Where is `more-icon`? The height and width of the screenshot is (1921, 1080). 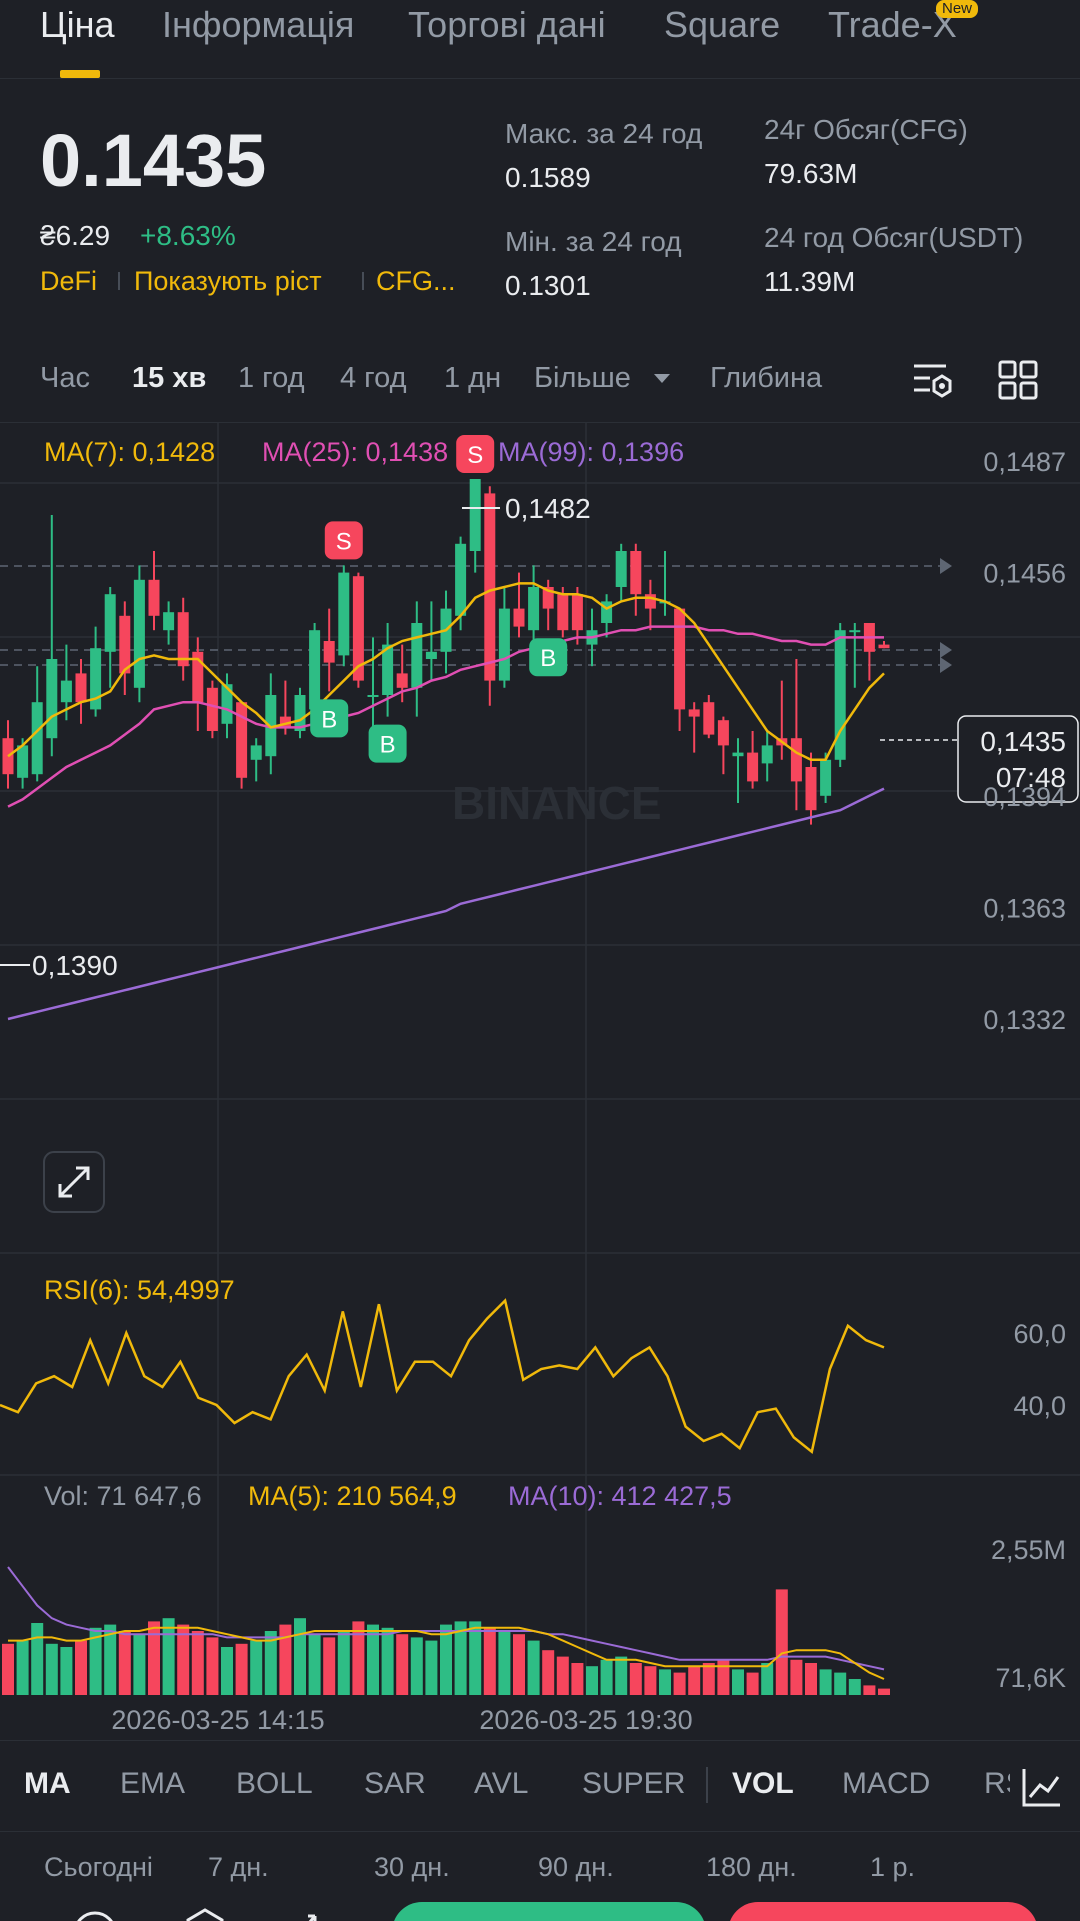
more-icon is located at coordinates (95, 1914).